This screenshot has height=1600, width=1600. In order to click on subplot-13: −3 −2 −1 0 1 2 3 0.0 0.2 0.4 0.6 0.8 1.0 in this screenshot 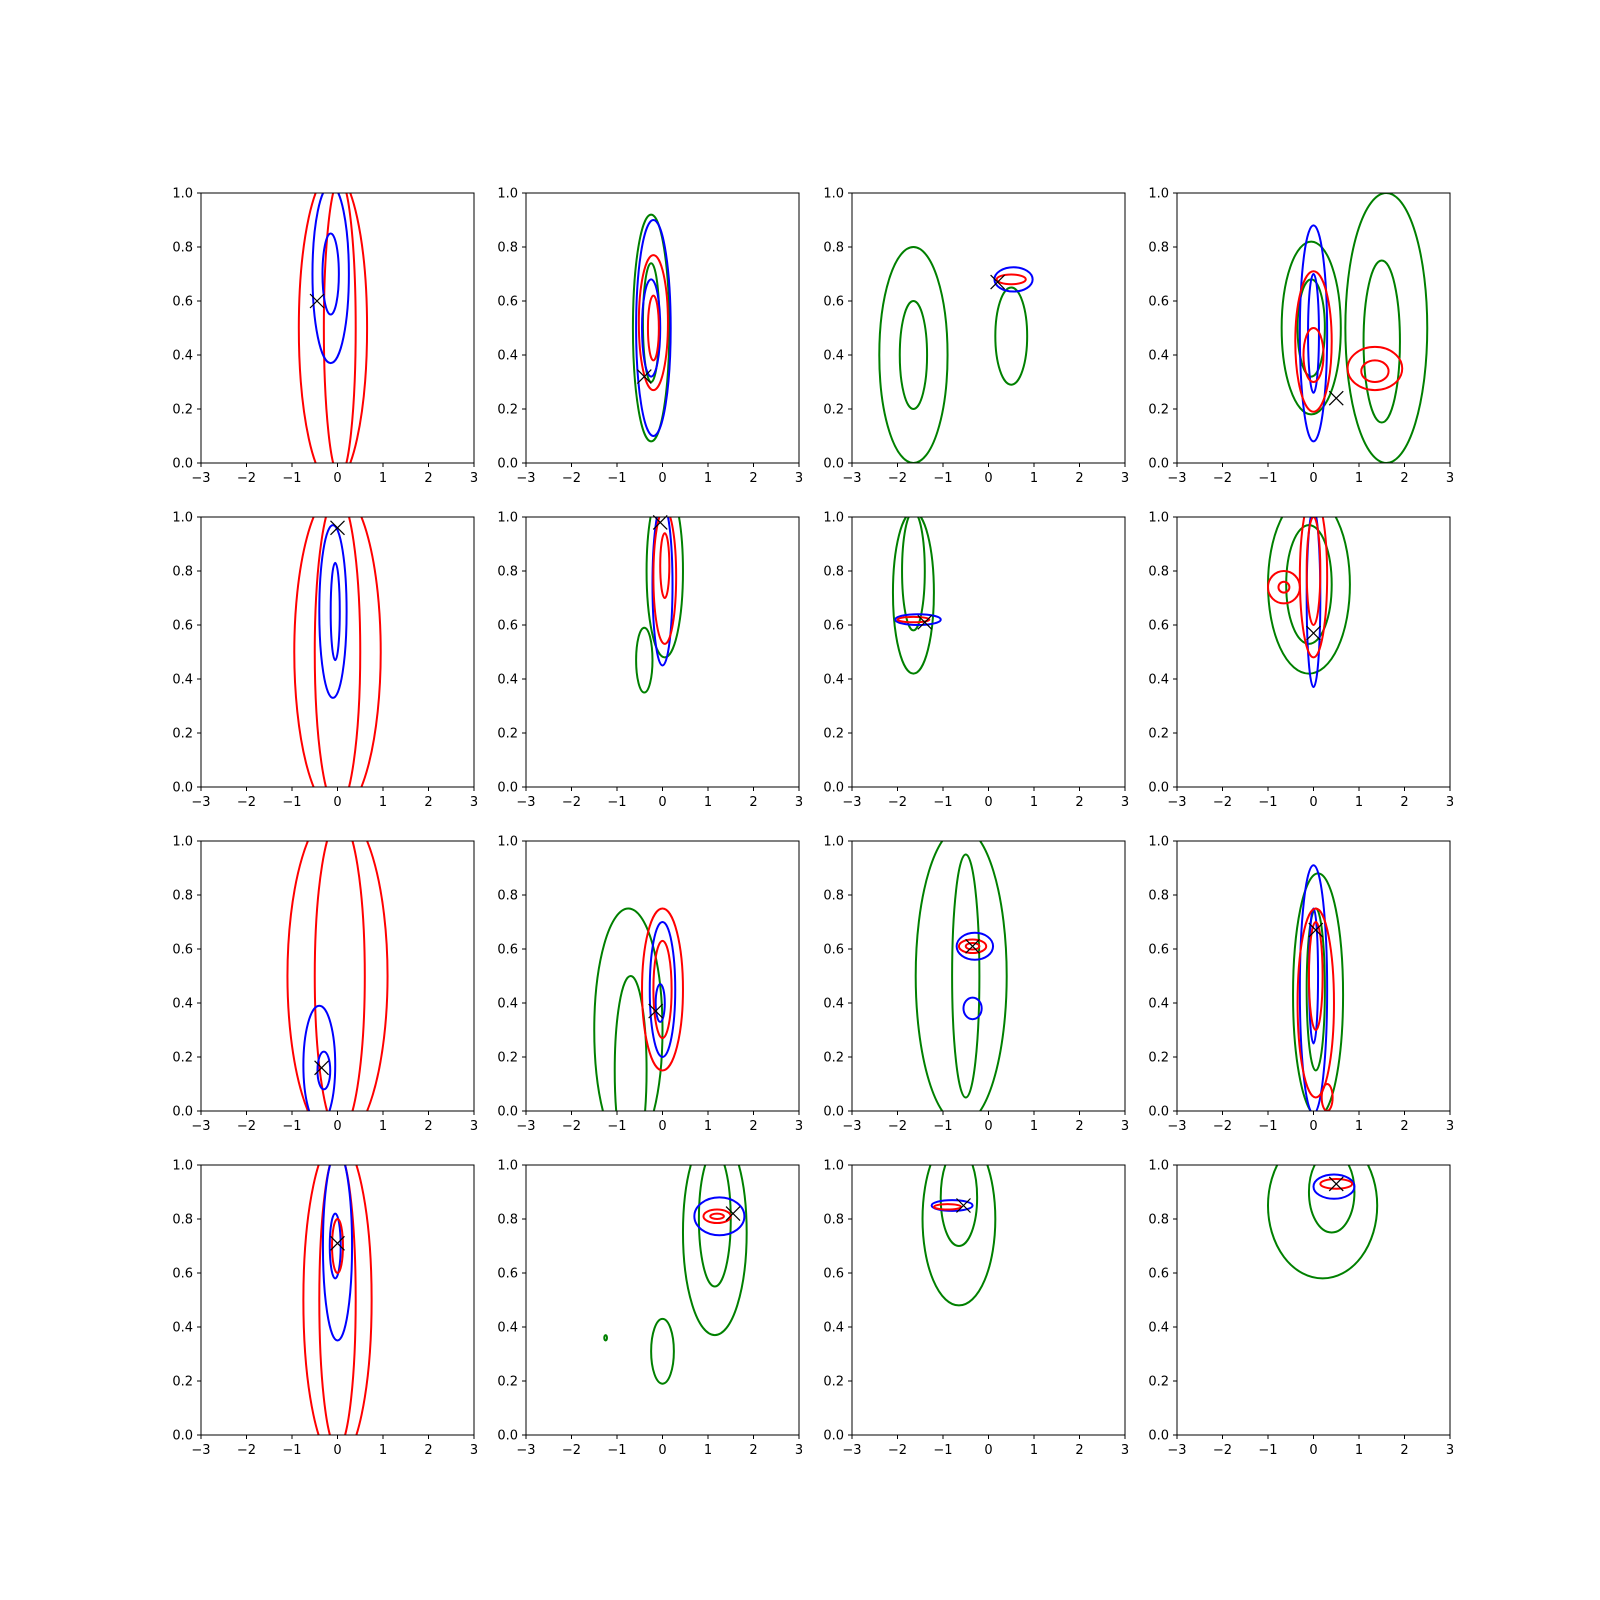, I will do `click(325, 1309)`.